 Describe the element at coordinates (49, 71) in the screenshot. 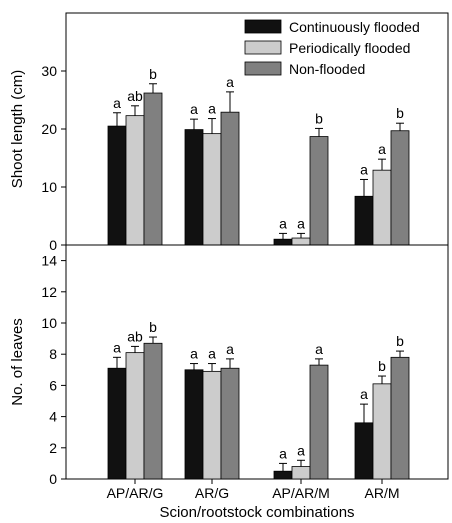

I see `y-tick-label: 30` at that location.